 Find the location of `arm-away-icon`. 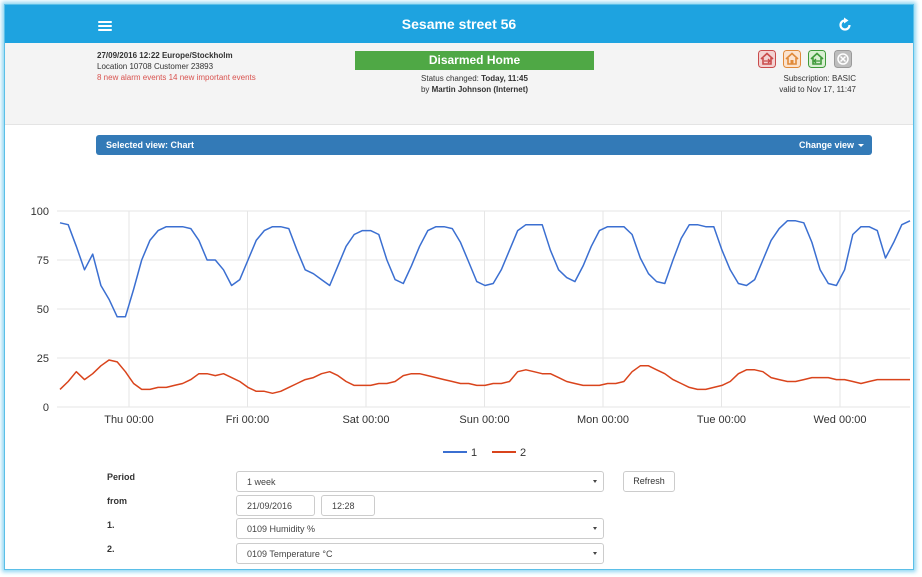

arm-away-icon is located at coordinates (767, 59).